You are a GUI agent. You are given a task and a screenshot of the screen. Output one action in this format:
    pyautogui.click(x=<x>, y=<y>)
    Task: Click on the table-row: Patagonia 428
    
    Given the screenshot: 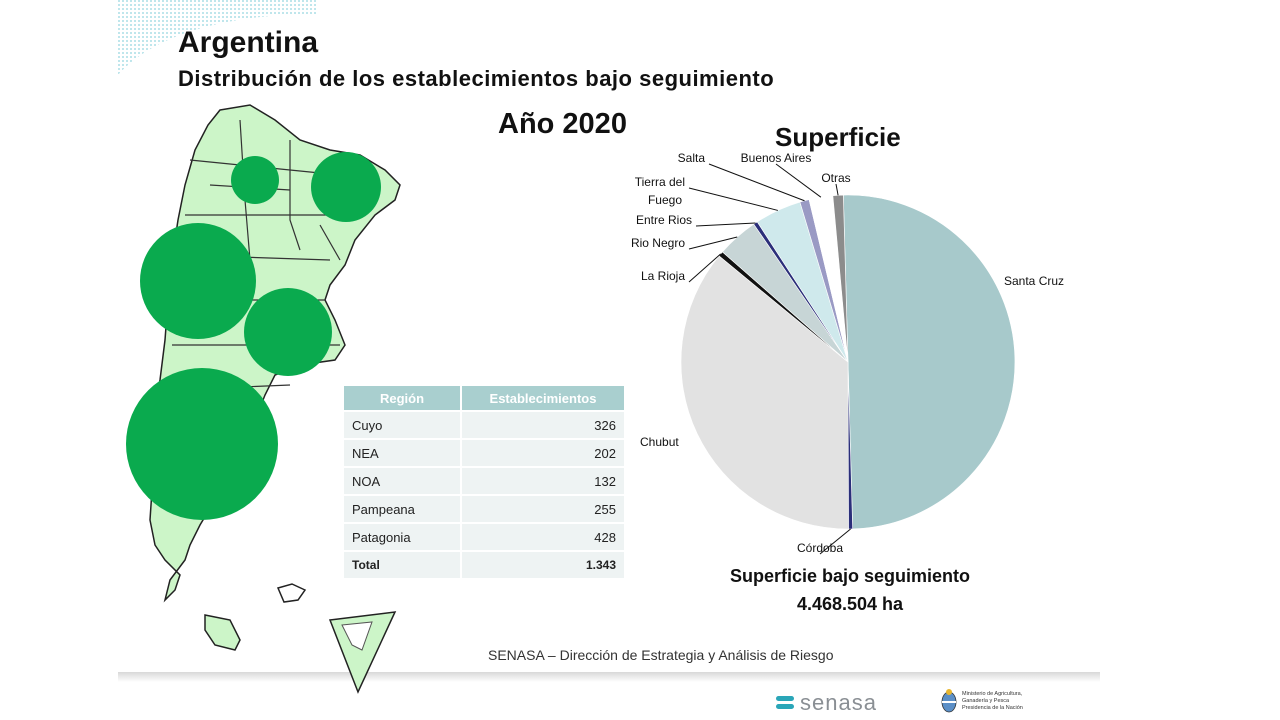 What is the action you would take?
    pyautogui.click(x=484, y=537)
    